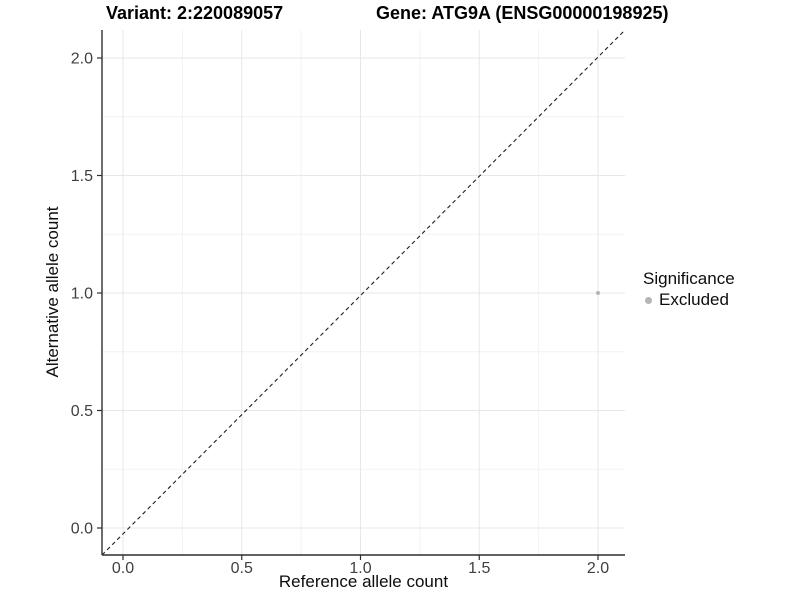 The image size is (800, 600). Describe the element at coordinates (82, 59) in the screenshot. I see `y-tick-label: 2.0` at that location.